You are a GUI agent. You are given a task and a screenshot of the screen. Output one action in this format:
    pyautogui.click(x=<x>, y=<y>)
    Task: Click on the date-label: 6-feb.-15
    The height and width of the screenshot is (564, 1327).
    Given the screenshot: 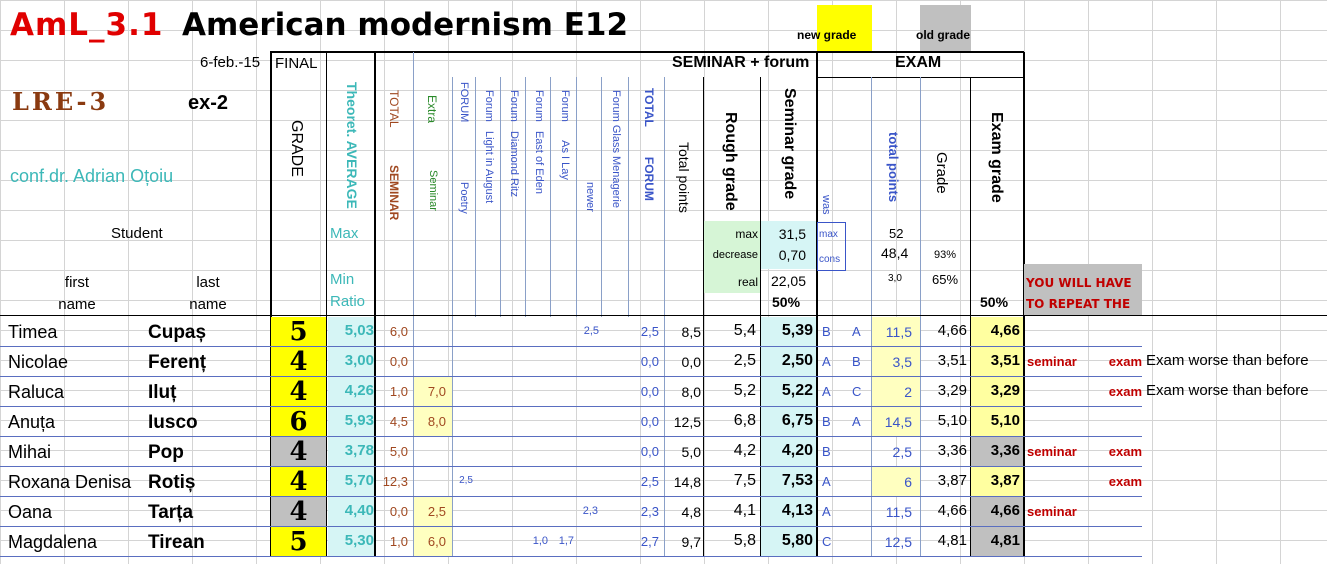 What is the action you would take?
    pyautogui.click(x=230, y=62)
    